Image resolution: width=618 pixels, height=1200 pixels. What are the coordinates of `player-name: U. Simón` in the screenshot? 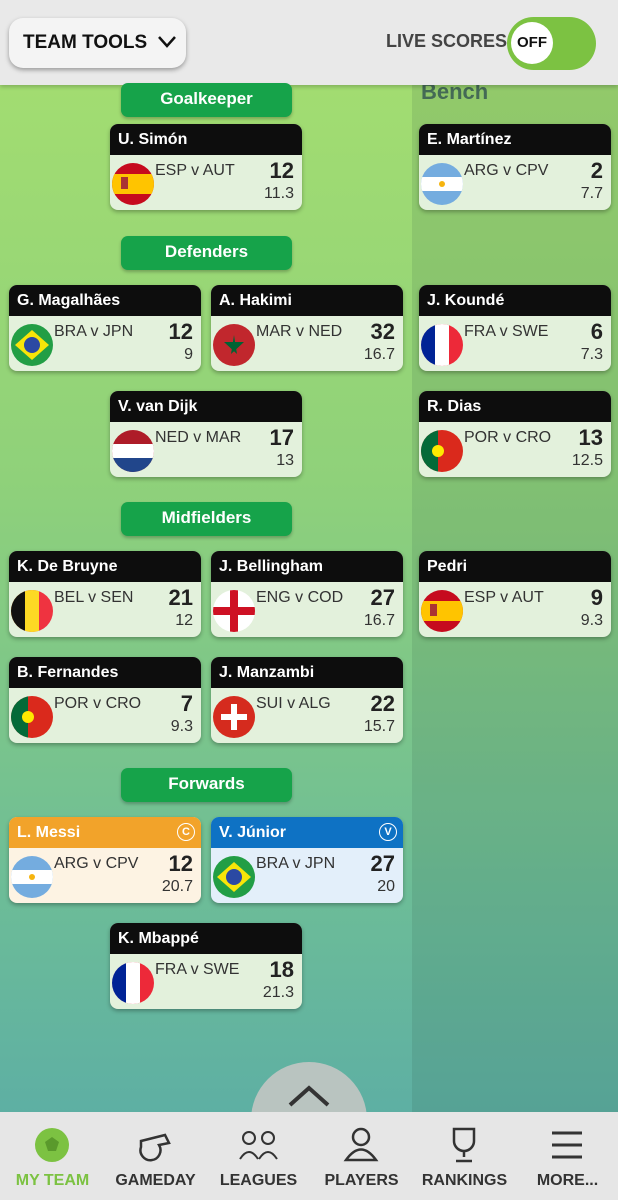 It's located at (153, 139).